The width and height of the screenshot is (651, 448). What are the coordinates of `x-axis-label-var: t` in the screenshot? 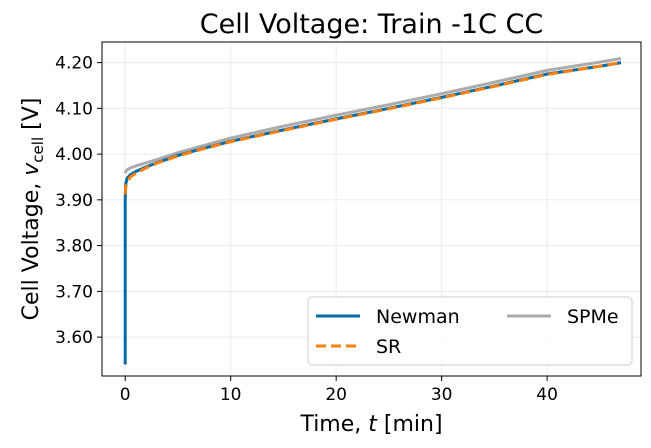 It's located at (373, 424).